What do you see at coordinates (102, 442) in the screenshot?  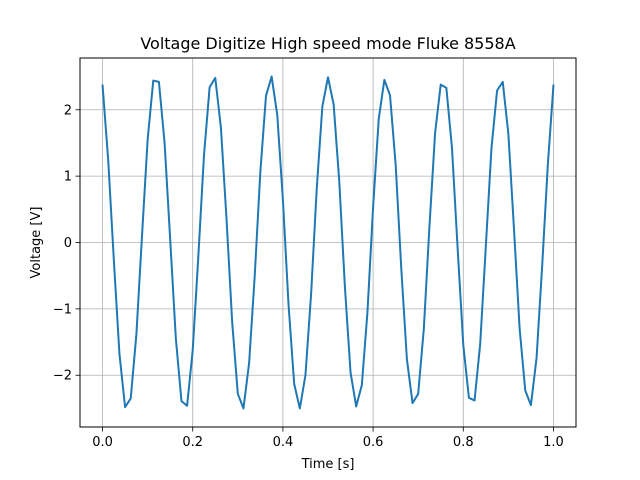 I see `x-tick-label: 0.0` at bounding box center [102, 442].